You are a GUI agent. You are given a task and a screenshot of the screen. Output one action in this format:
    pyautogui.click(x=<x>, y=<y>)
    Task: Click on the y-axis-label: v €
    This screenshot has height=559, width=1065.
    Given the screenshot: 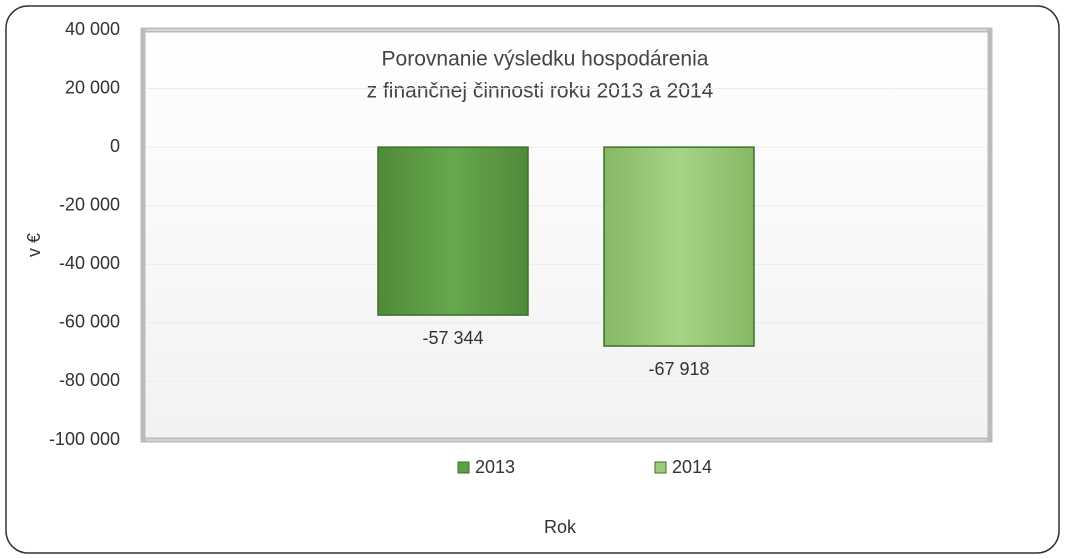 What is the action you would take?
    pyautogui.click(x=34, y=245)
    